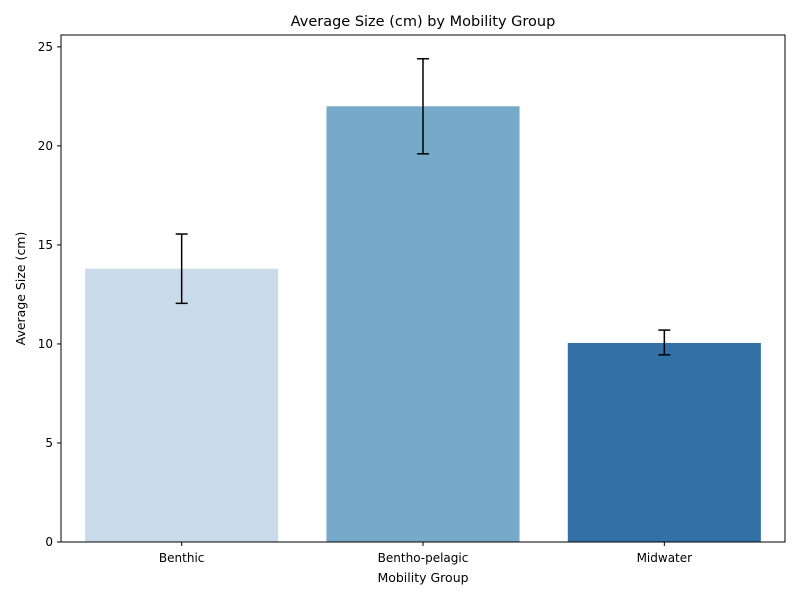 This screenshot has width=800, height=600. Describe the element at coordinates (49, 542) in the screenshot. I see `y-tick-label: 0` at that location.